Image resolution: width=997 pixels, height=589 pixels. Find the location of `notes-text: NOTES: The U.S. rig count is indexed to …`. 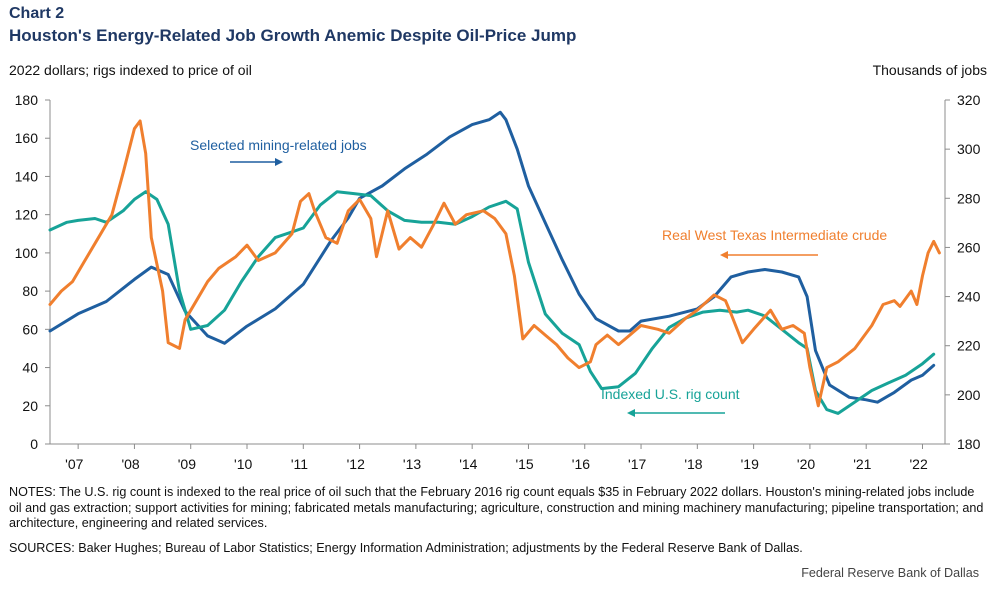

notes-text: NOTES: The U.S. rig count is indexed to … is located at coordinates (496, 507).